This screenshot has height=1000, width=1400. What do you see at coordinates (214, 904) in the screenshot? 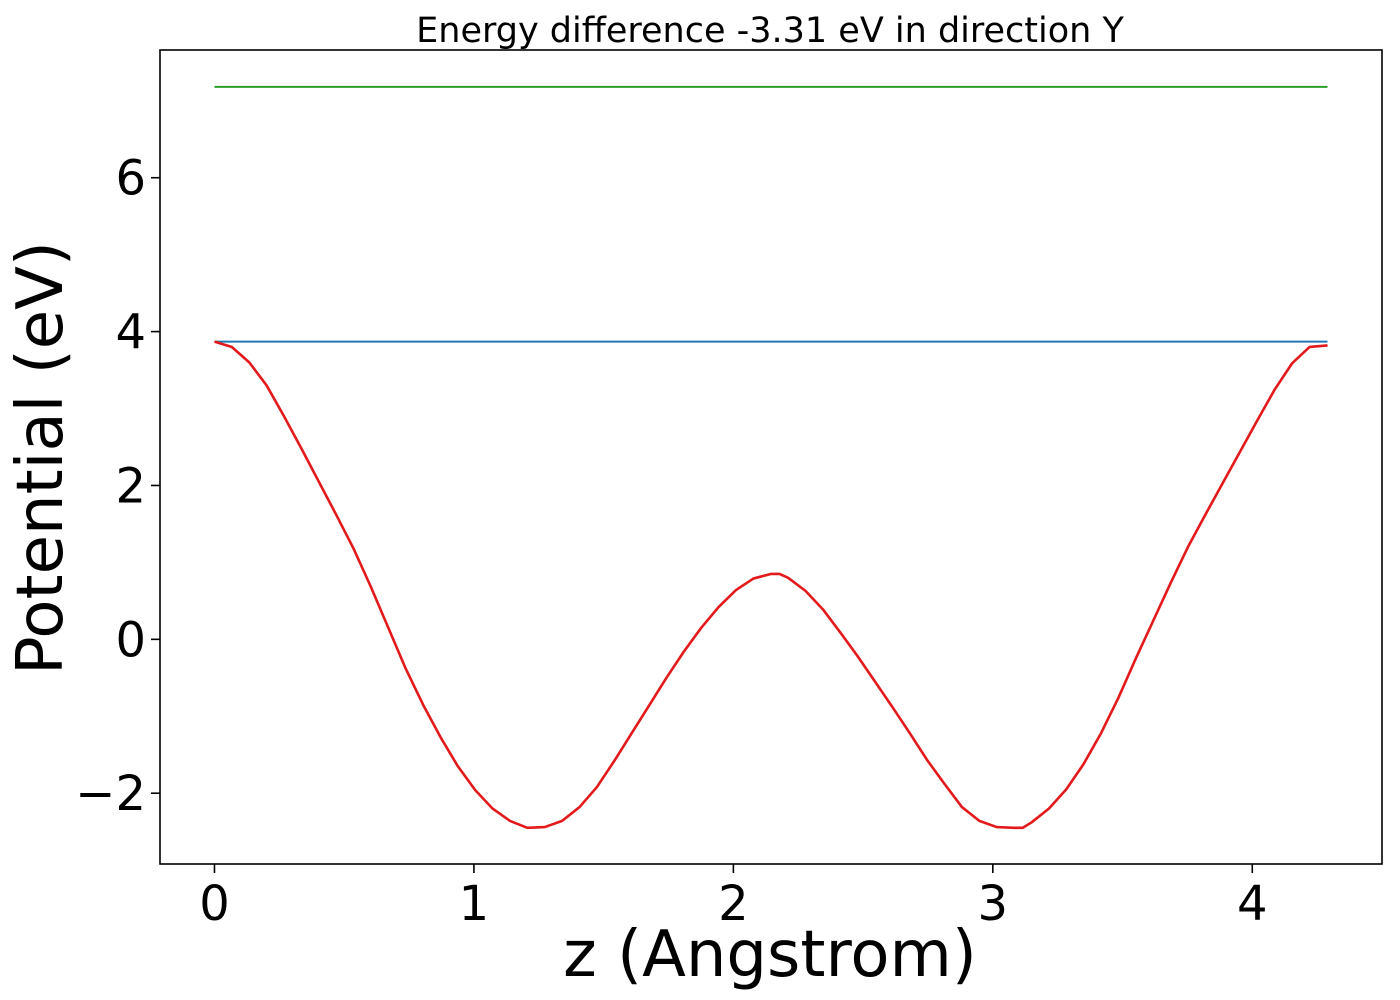
I see `x-tick-label: 0` at bounding box center [214, 904].